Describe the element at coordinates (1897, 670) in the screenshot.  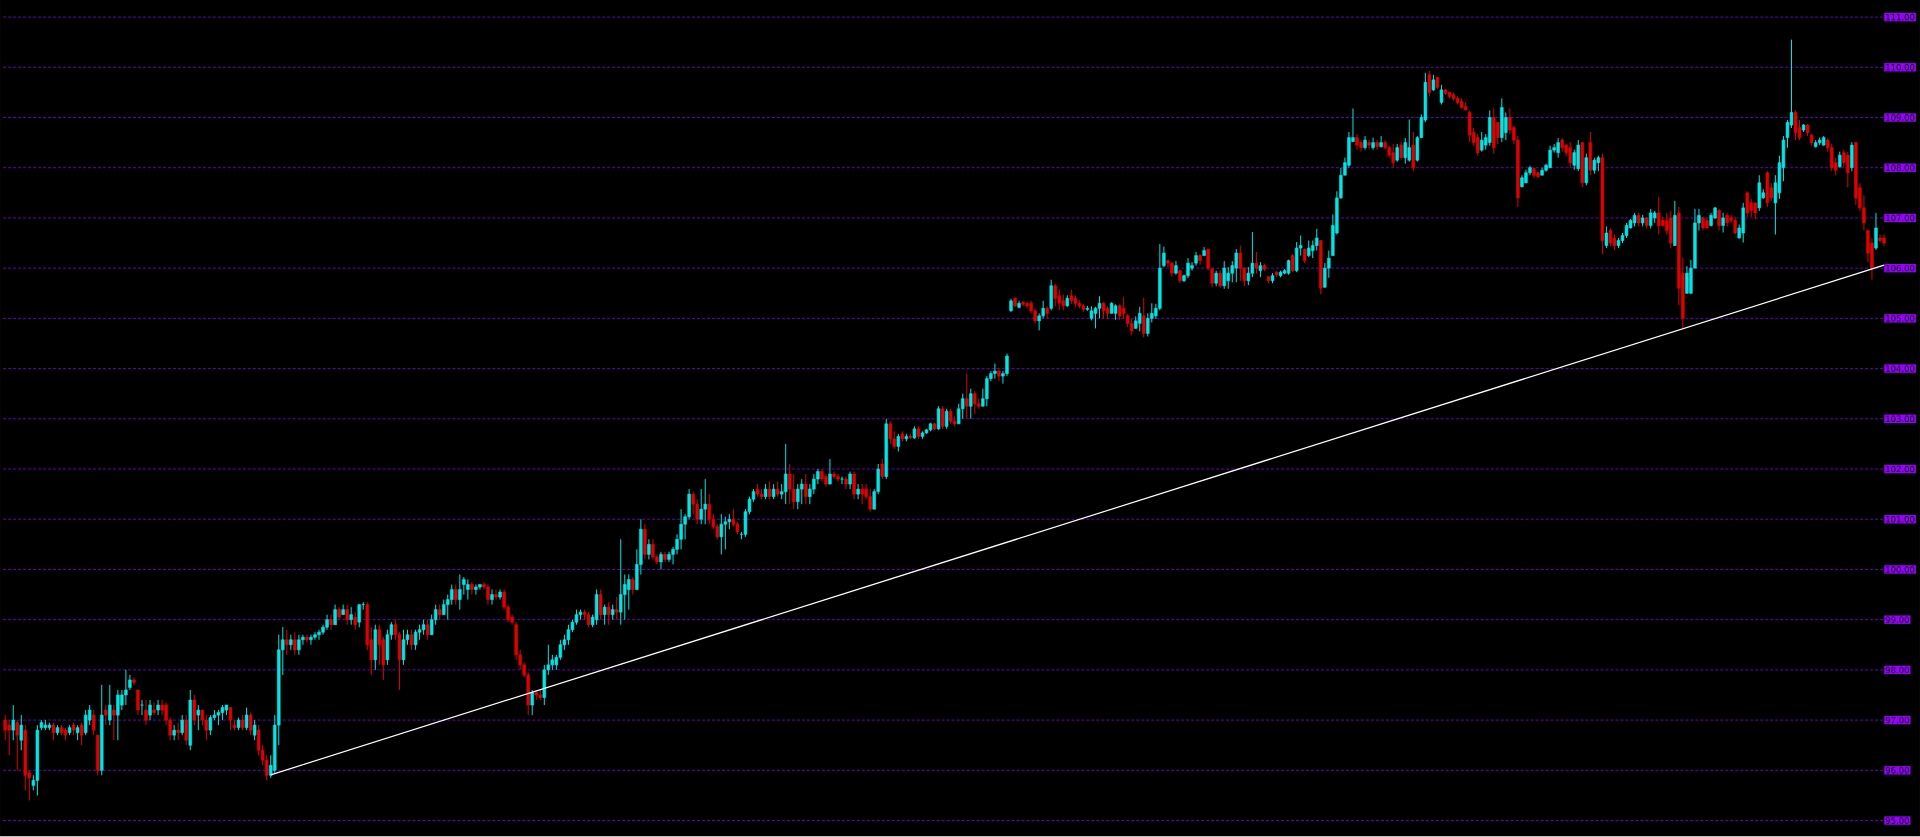
I see `y-tick-label: 98.00` at that location.